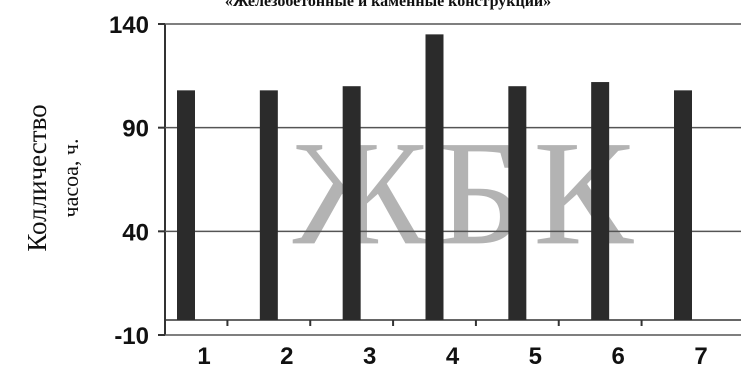 The image size is (741, 366). Describe the element at coordinates (135, 232) in the screenshot. I see `y-tick-label: 40` at that location.